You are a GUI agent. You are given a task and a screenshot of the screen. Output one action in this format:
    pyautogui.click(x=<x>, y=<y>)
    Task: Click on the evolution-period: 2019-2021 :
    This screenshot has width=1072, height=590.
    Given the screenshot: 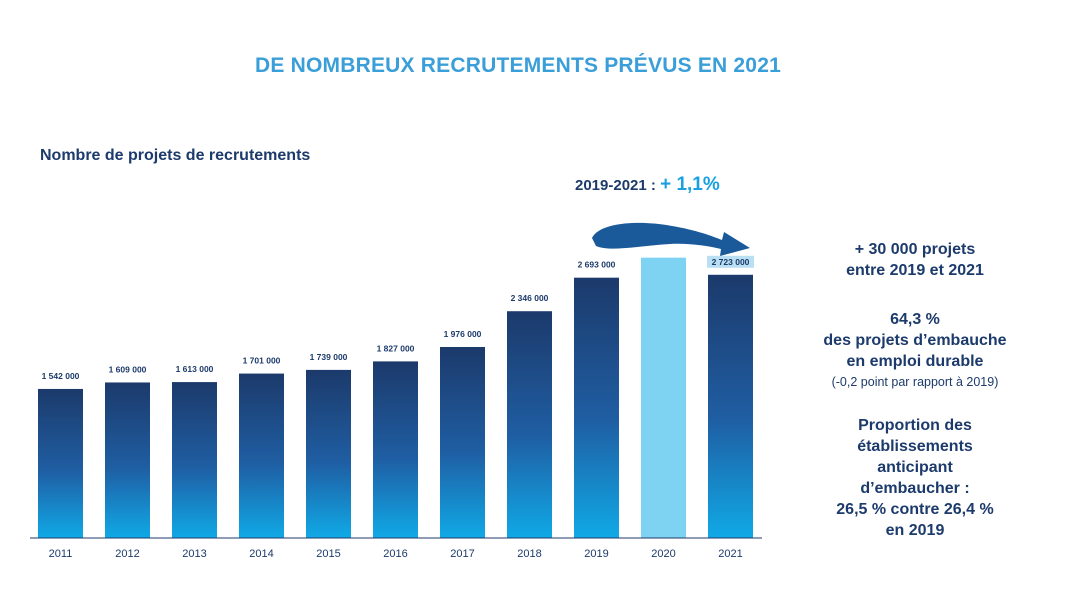 What is the action you would take?
    pyautogui.click(x=615, y=185)
    